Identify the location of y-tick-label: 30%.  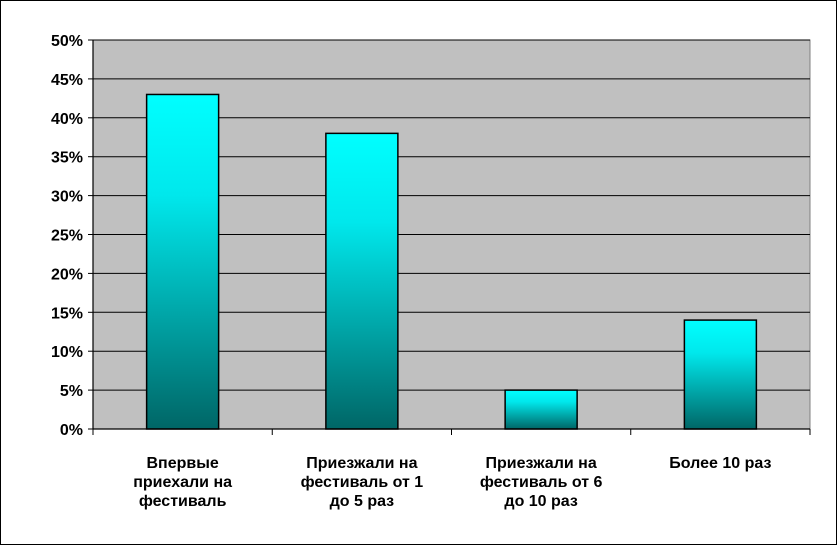
(67, 197).